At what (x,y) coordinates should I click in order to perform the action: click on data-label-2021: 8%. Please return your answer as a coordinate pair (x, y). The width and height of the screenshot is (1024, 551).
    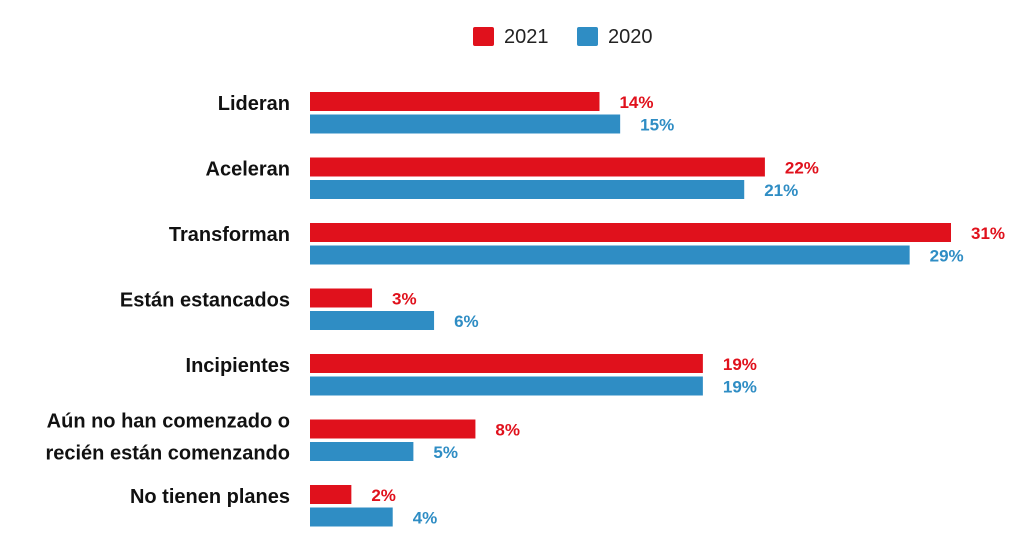
    Looking at the image, I should click on (507, 430).